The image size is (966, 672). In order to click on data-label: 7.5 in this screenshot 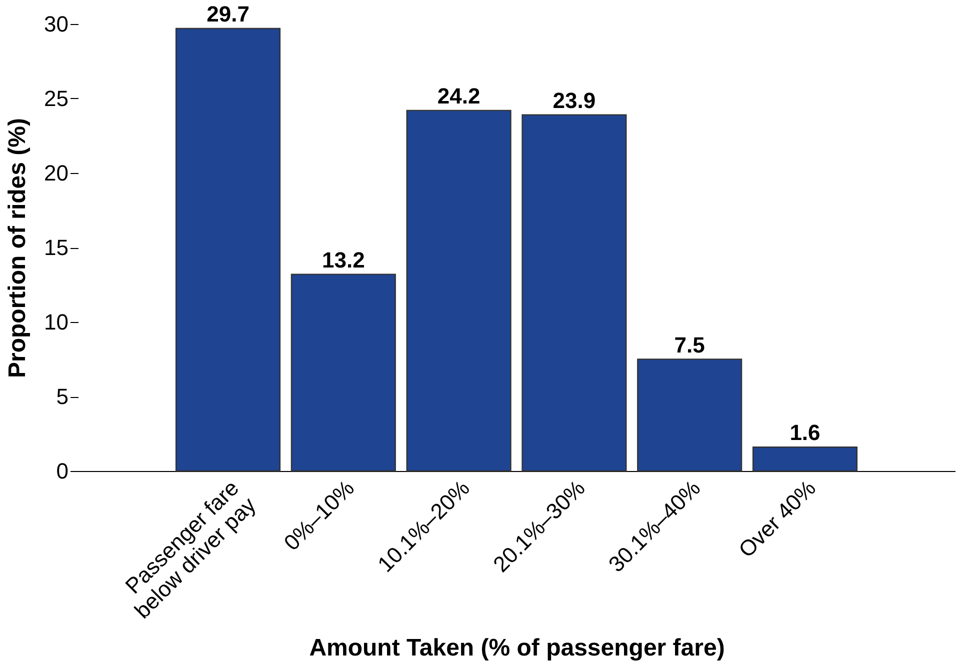, I will do `click(689, 345)`.